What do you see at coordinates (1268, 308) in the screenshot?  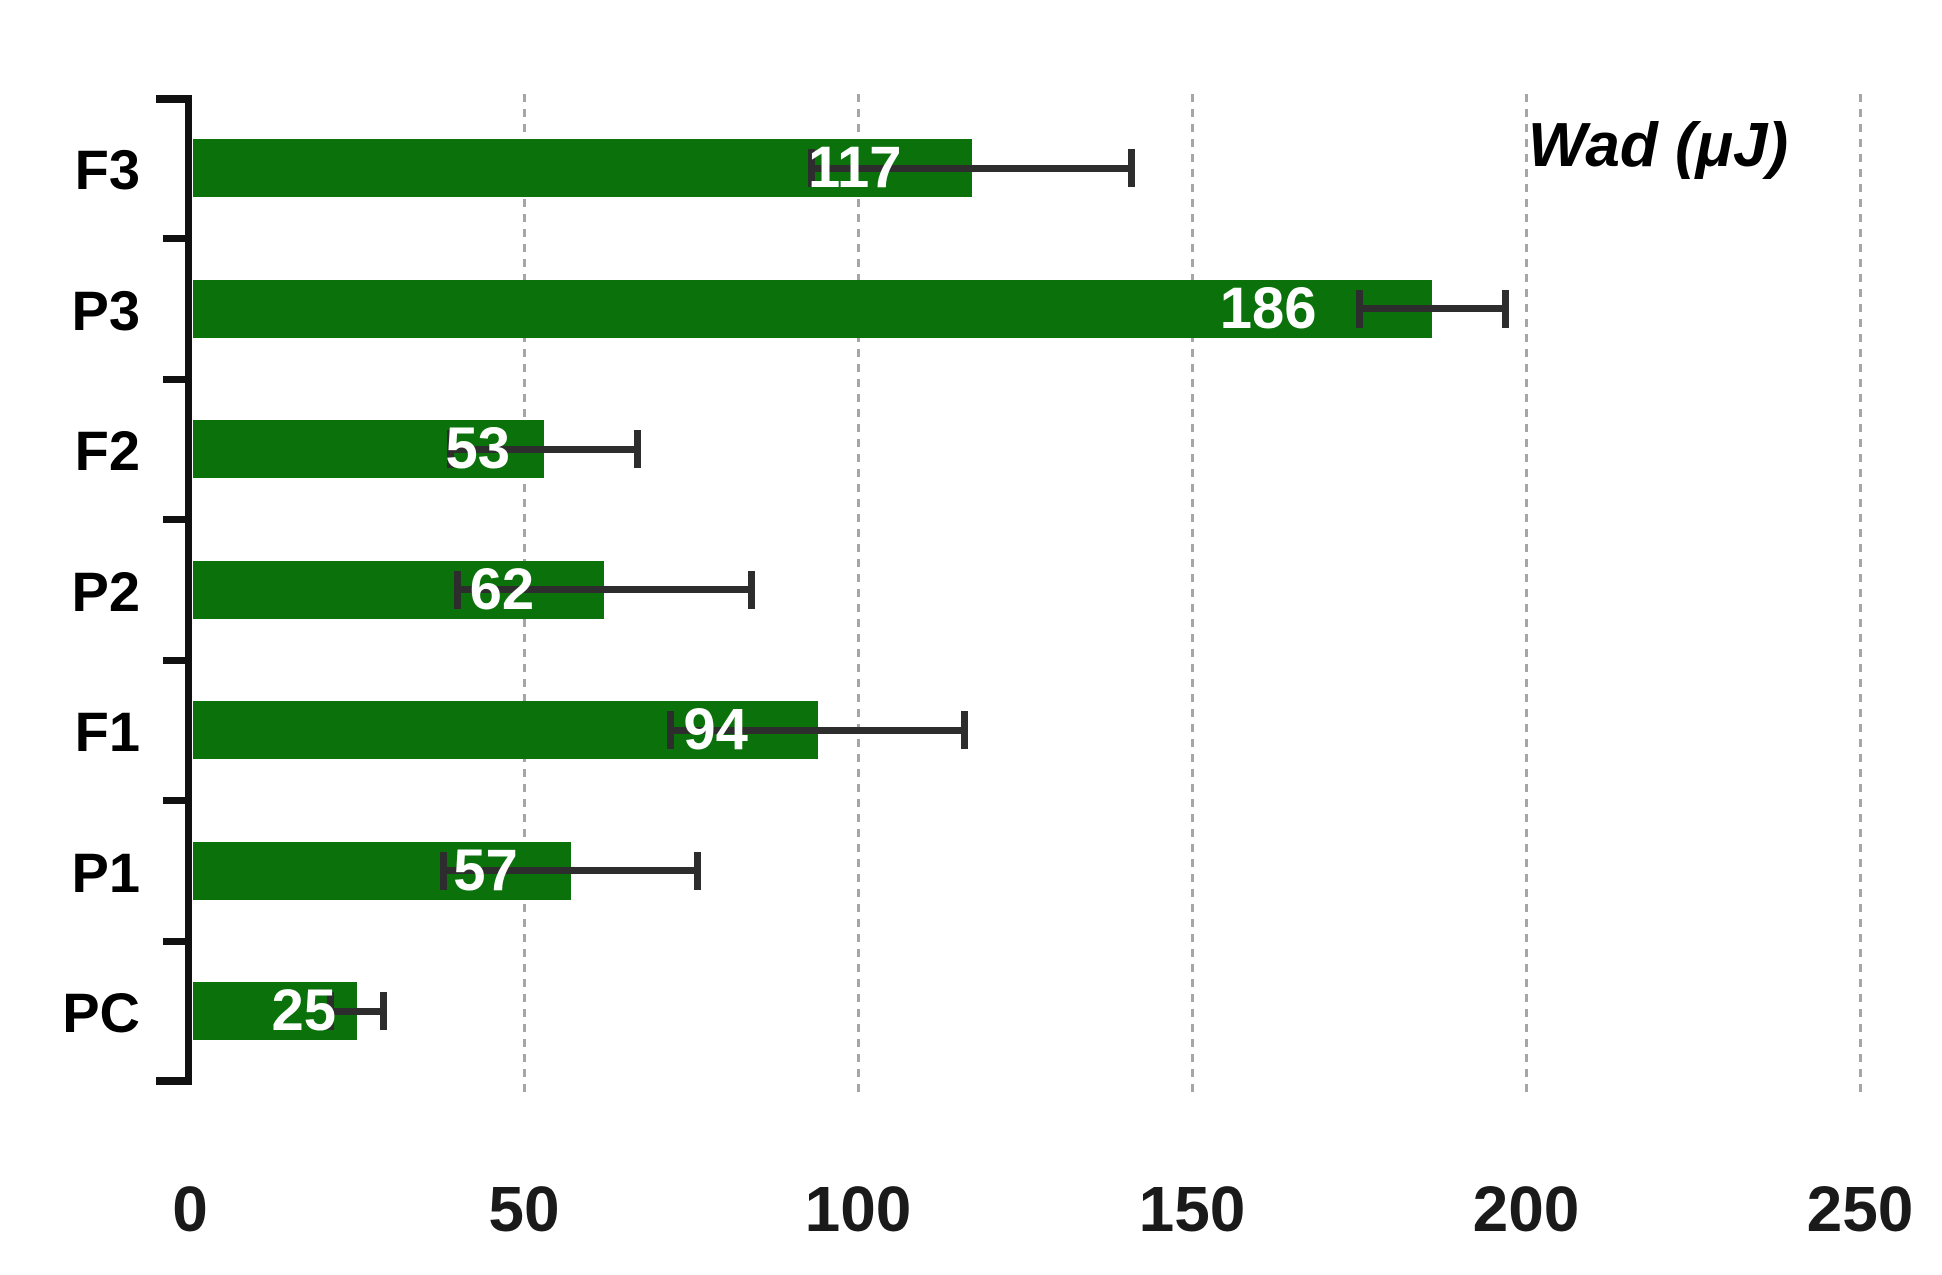 I see `value-label-p3: 186` at bounding box center [1268, 308].